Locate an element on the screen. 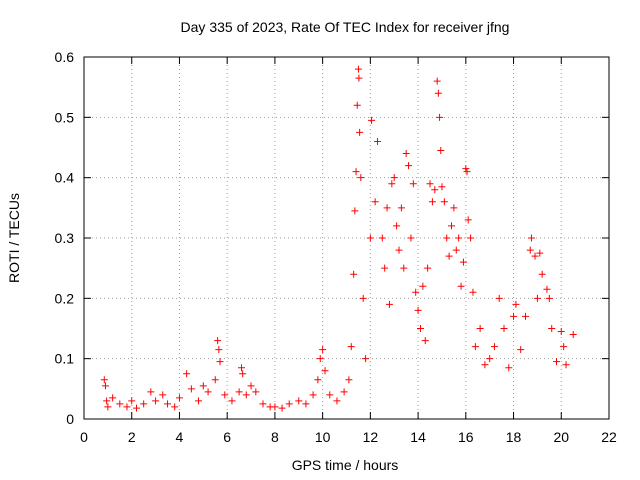 The width and height of the screenshot is (640, 480). x-tick-label: 0 is located at coordinates (84, 437).